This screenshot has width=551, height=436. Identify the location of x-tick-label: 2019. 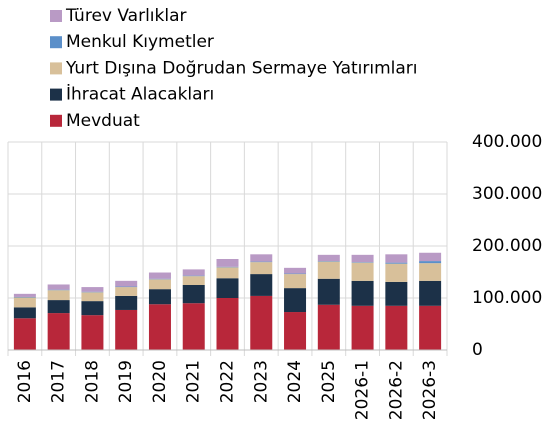
(126, 381).